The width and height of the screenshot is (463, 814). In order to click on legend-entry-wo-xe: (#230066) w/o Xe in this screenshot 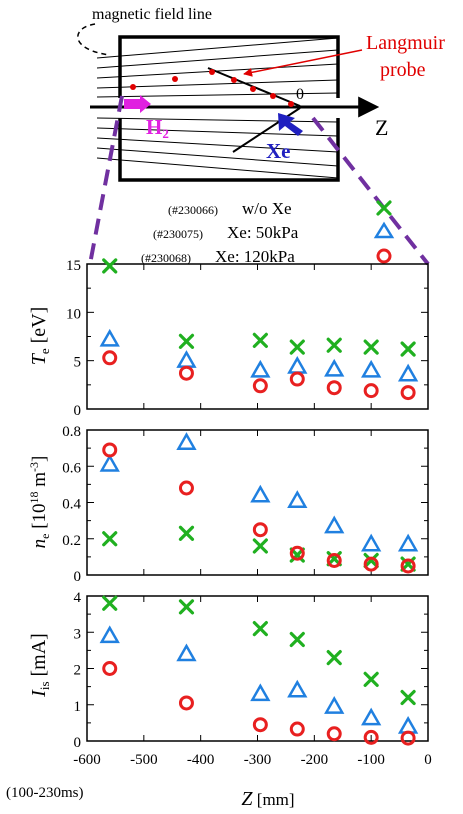, I will do `click(280, 208)`.